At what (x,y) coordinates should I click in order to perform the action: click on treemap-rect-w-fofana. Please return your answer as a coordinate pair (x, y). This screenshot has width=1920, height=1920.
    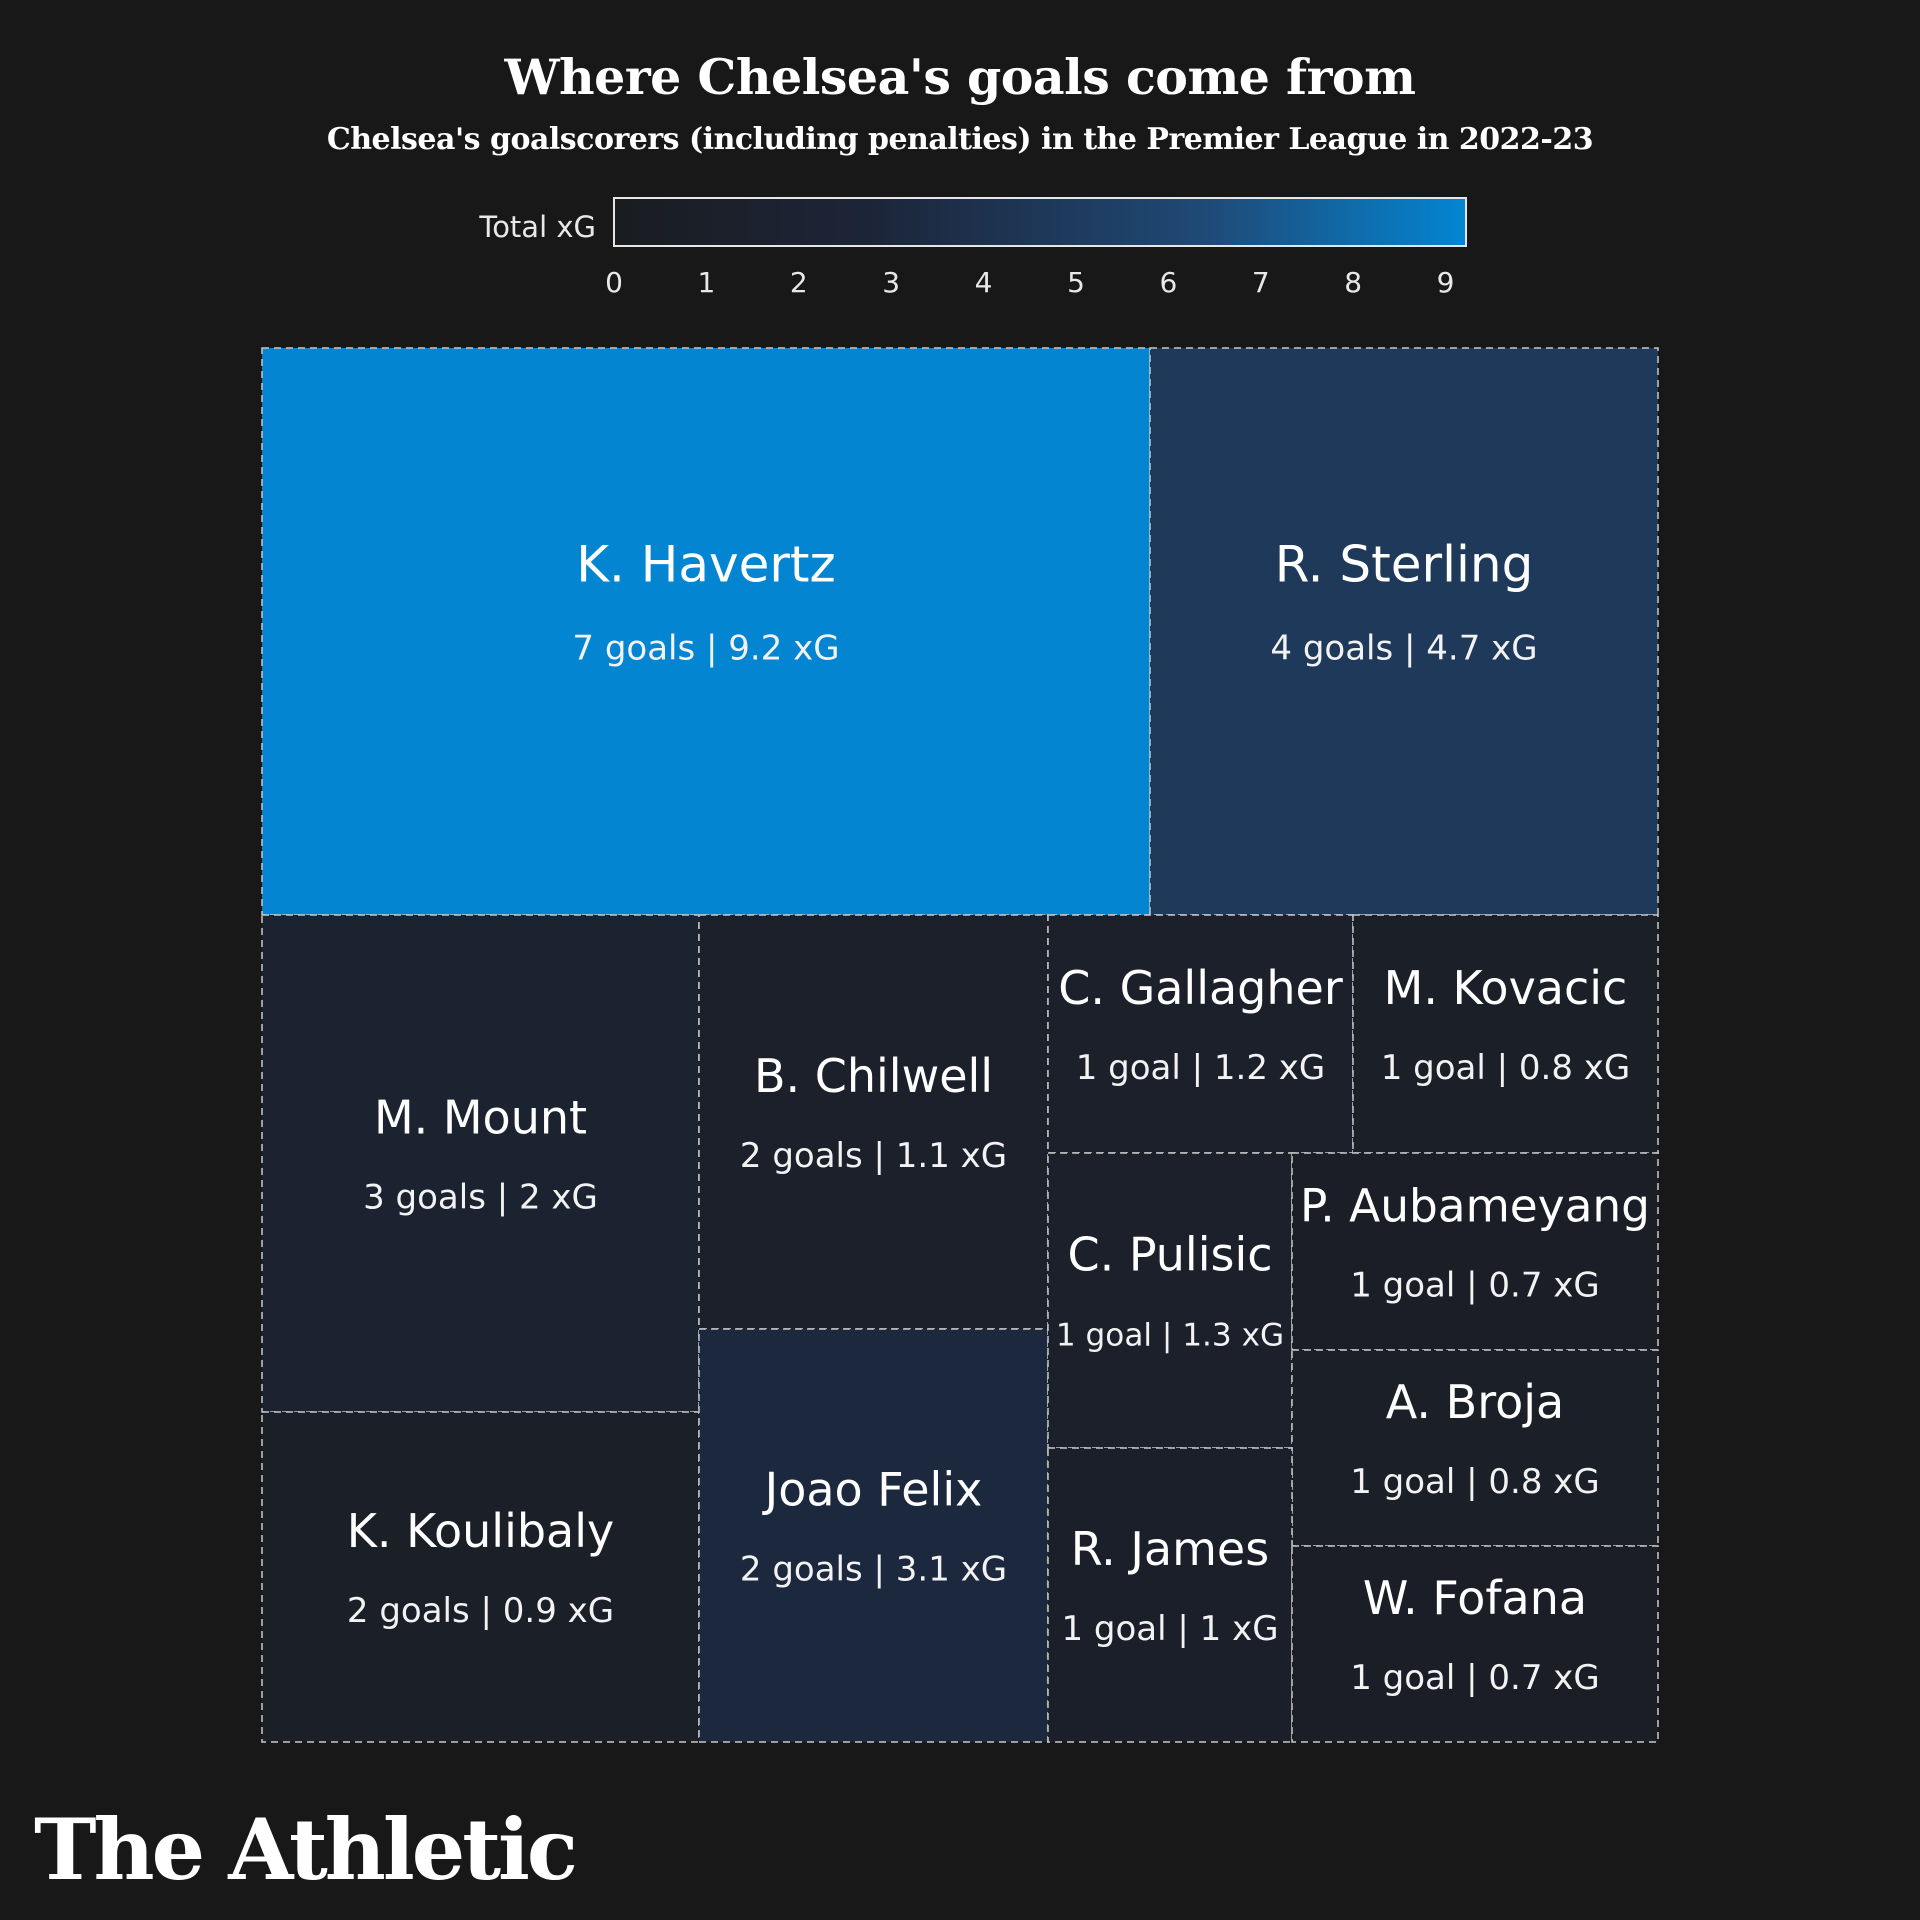
    Looking at the image, I should click on (1475, 1644).